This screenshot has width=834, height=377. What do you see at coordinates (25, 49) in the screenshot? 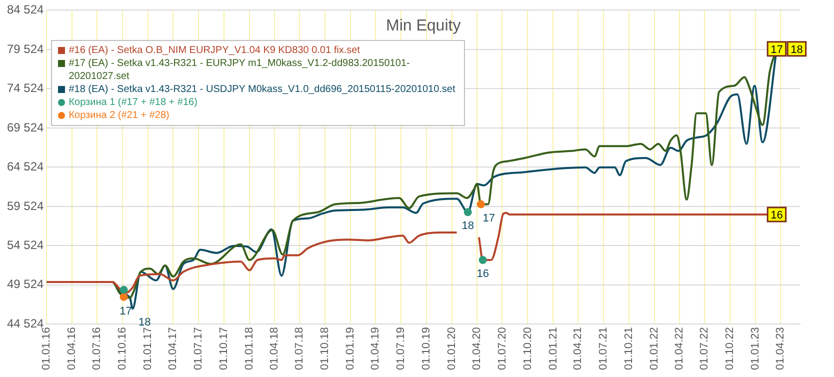
I see `y-tick-label: 79 524` at bounding box center [25, 49].